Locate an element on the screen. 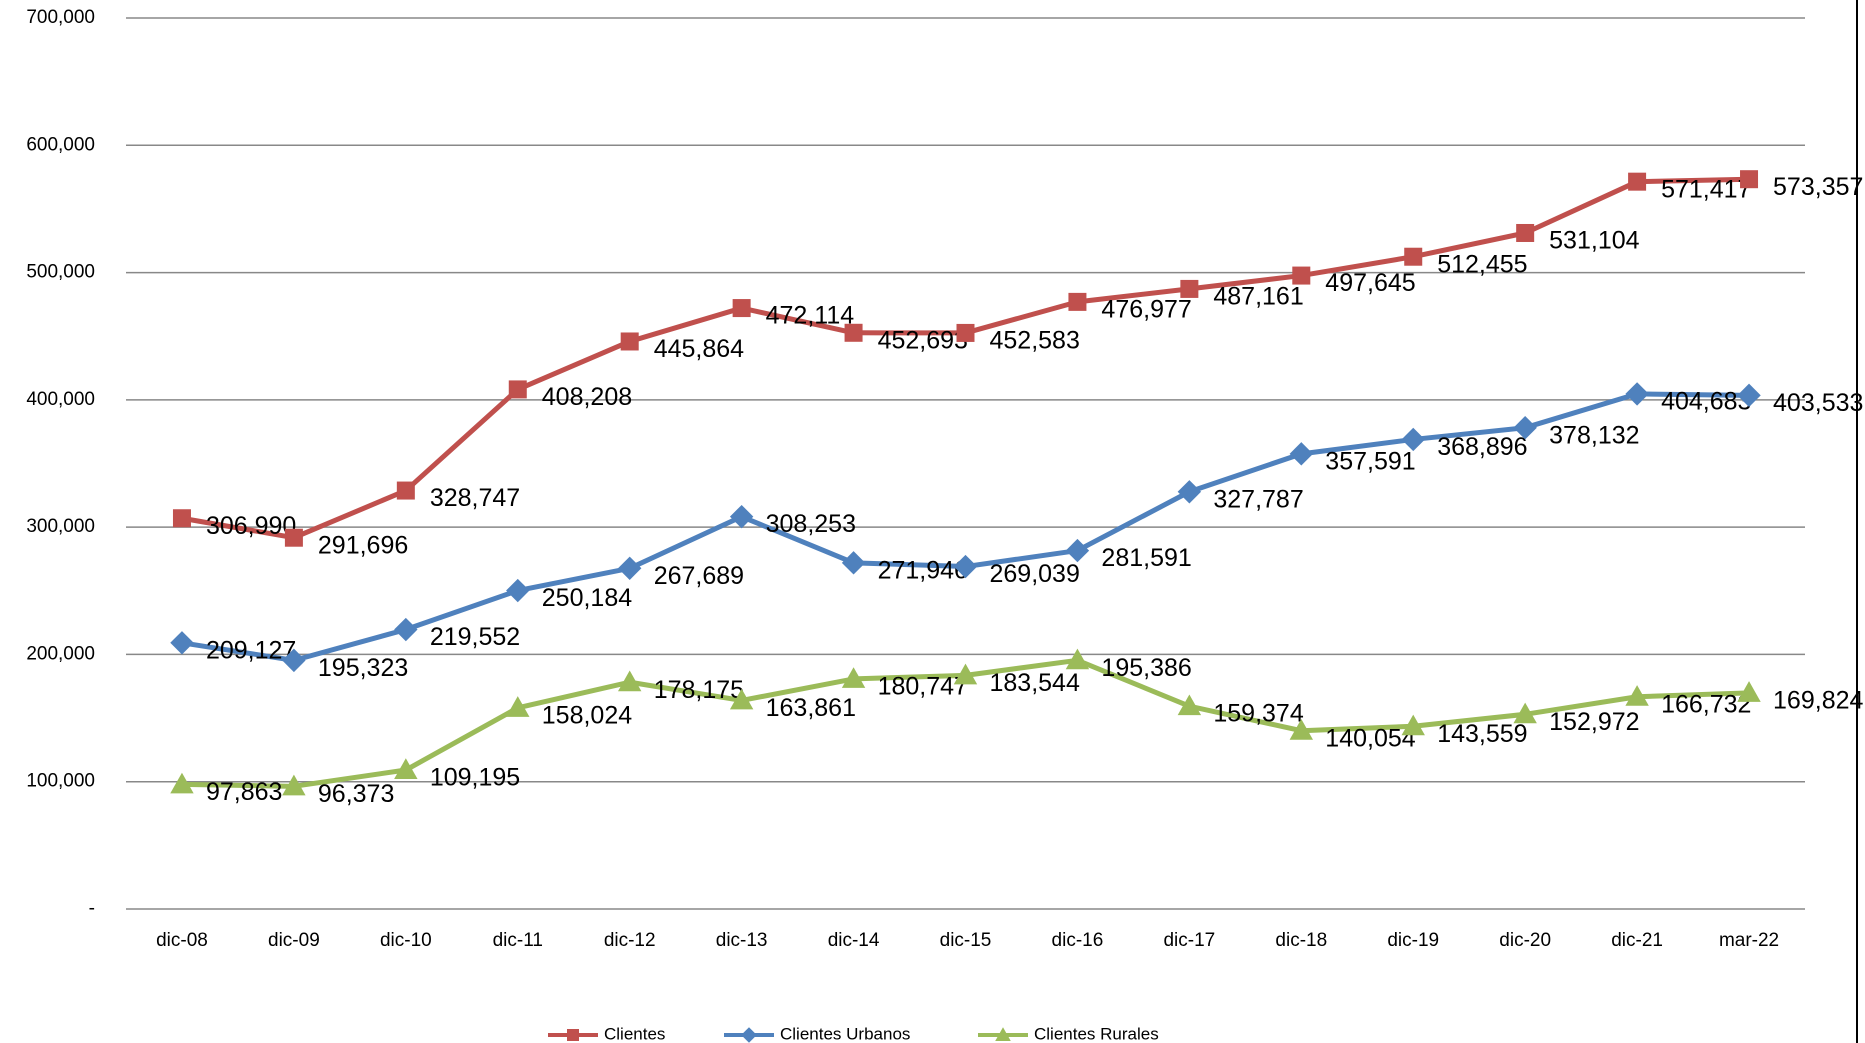  data-label: 195,386 is located at coordinates (1146, 668).